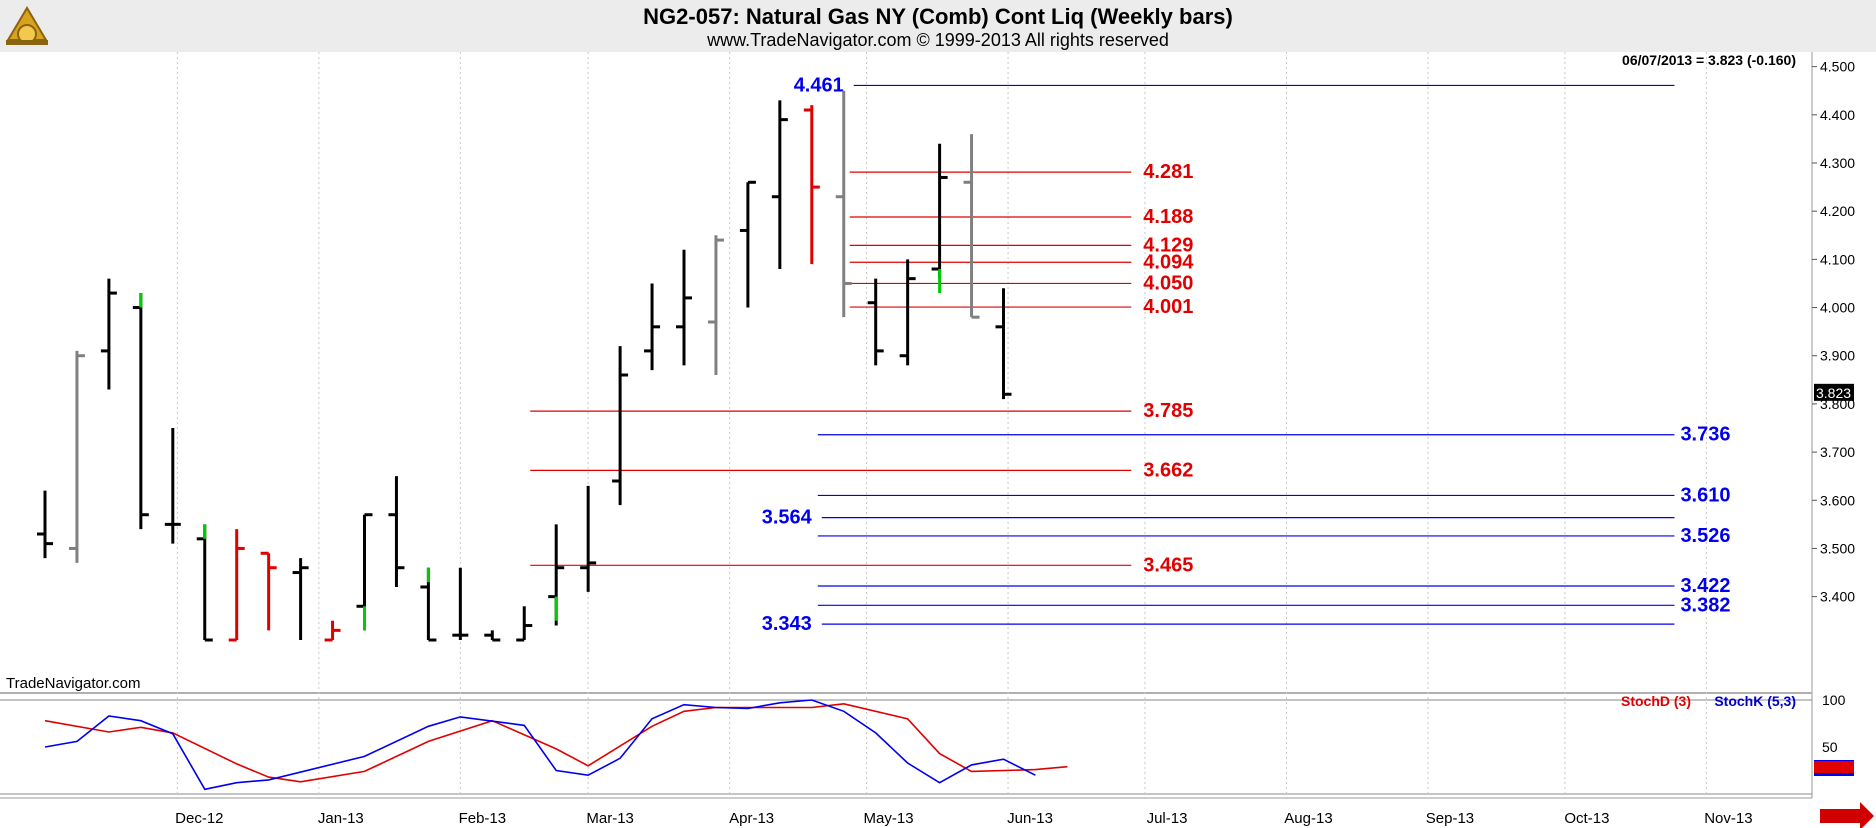 The width and height of the screenshot is (1876, 828). Describe the element at coordinates (341, 818) in the screenshot. I see `date-tick-label: Jan-13` at that location.